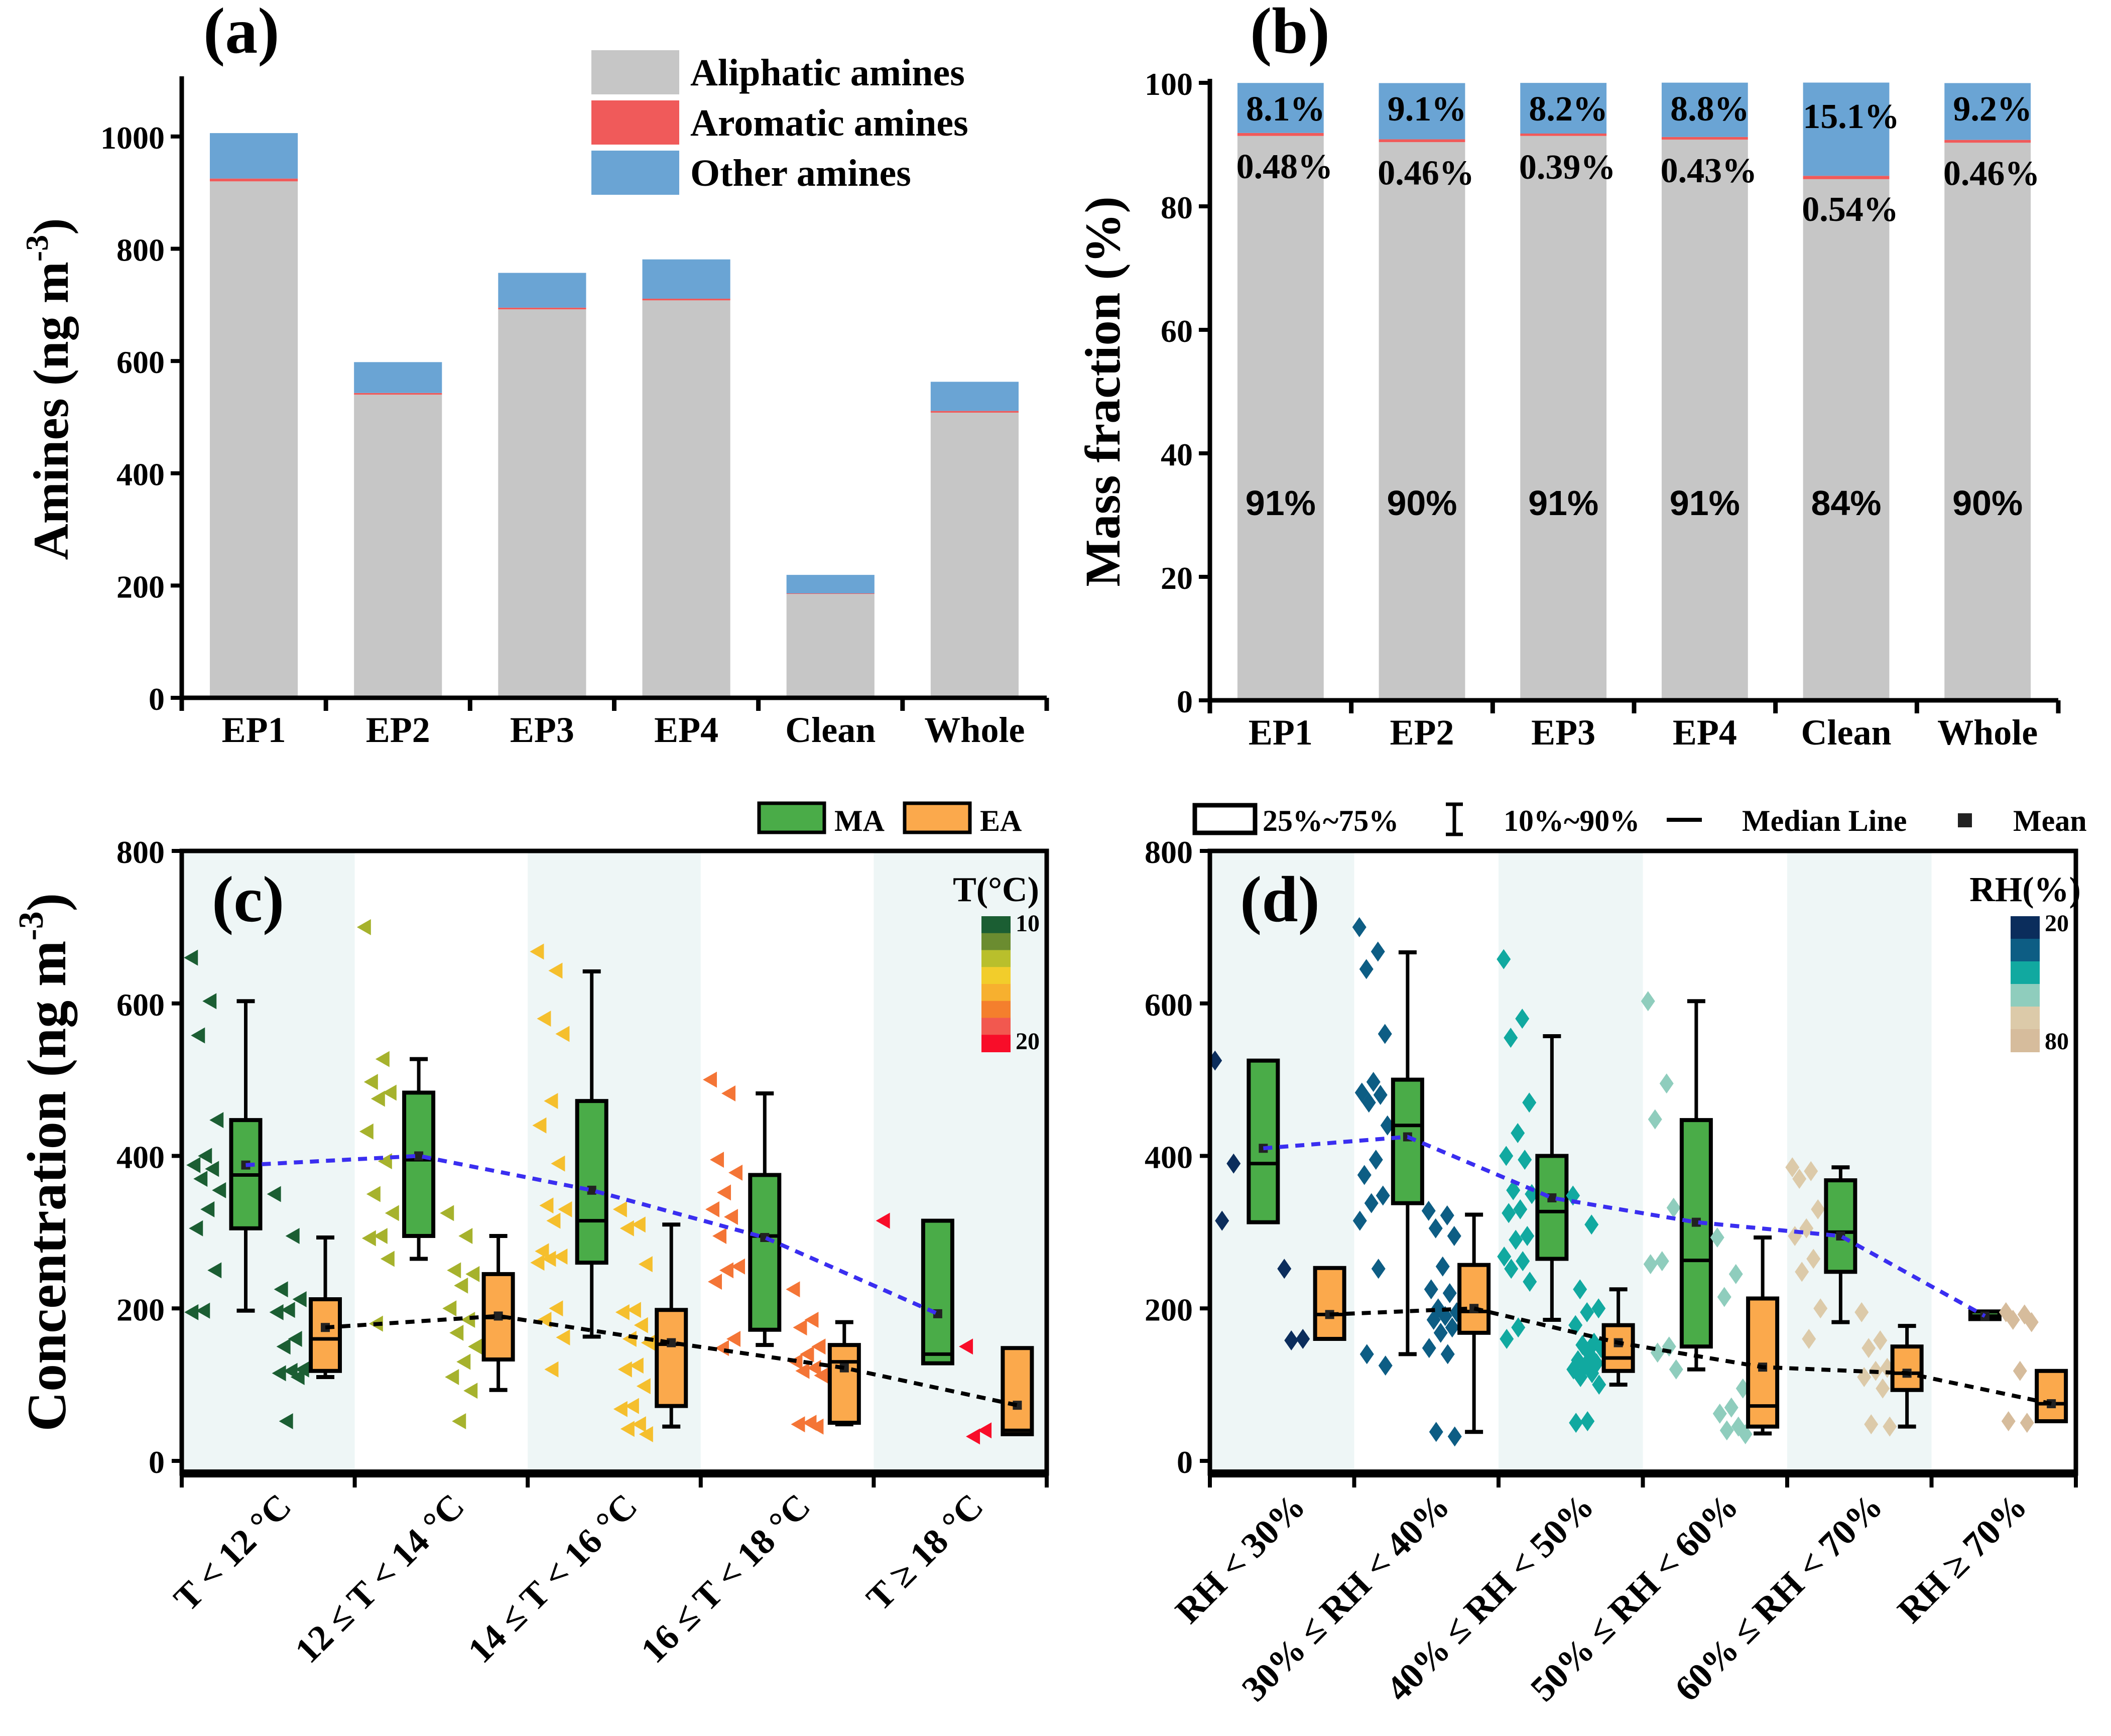  What do you see at coordinates (686, 730) in the screenshot?
I see `x-tick-label: EP4` at bounding box center [686, 730].